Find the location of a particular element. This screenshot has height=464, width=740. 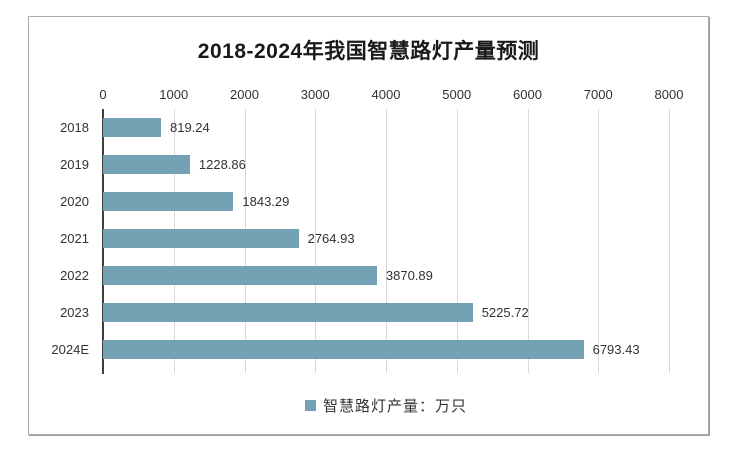

x-axis-tick-label: 0 is located at coordinates (103, 94).